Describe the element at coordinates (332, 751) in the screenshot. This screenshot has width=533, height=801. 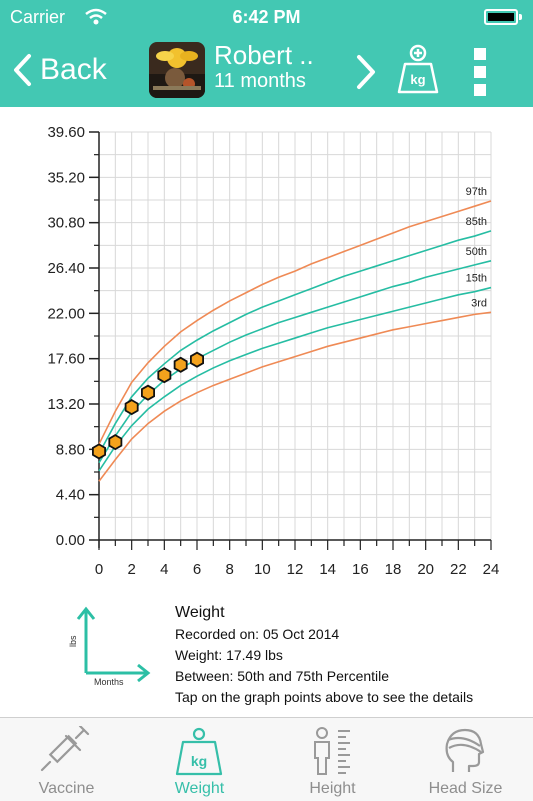
I see `height-icon` at that location.